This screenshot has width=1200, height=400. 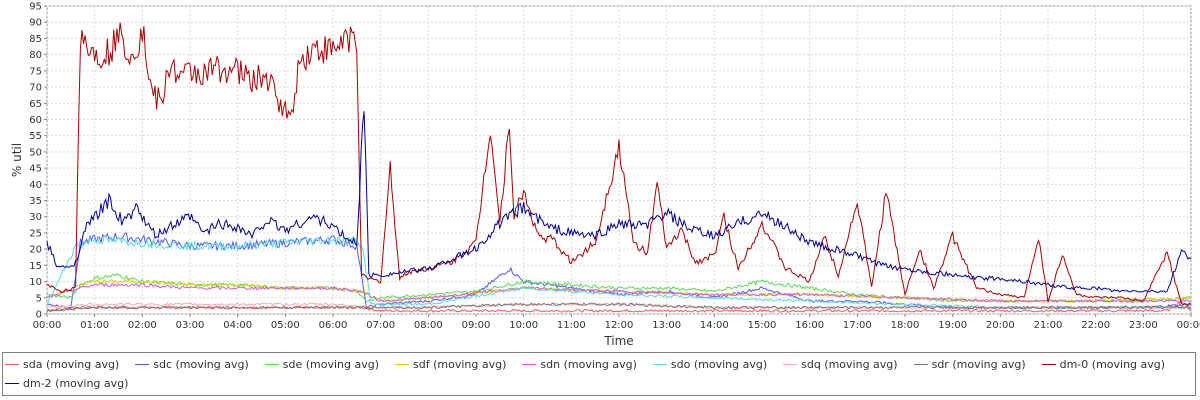 I want to click on y-tick-label: 20, so click(x=35, y=250).